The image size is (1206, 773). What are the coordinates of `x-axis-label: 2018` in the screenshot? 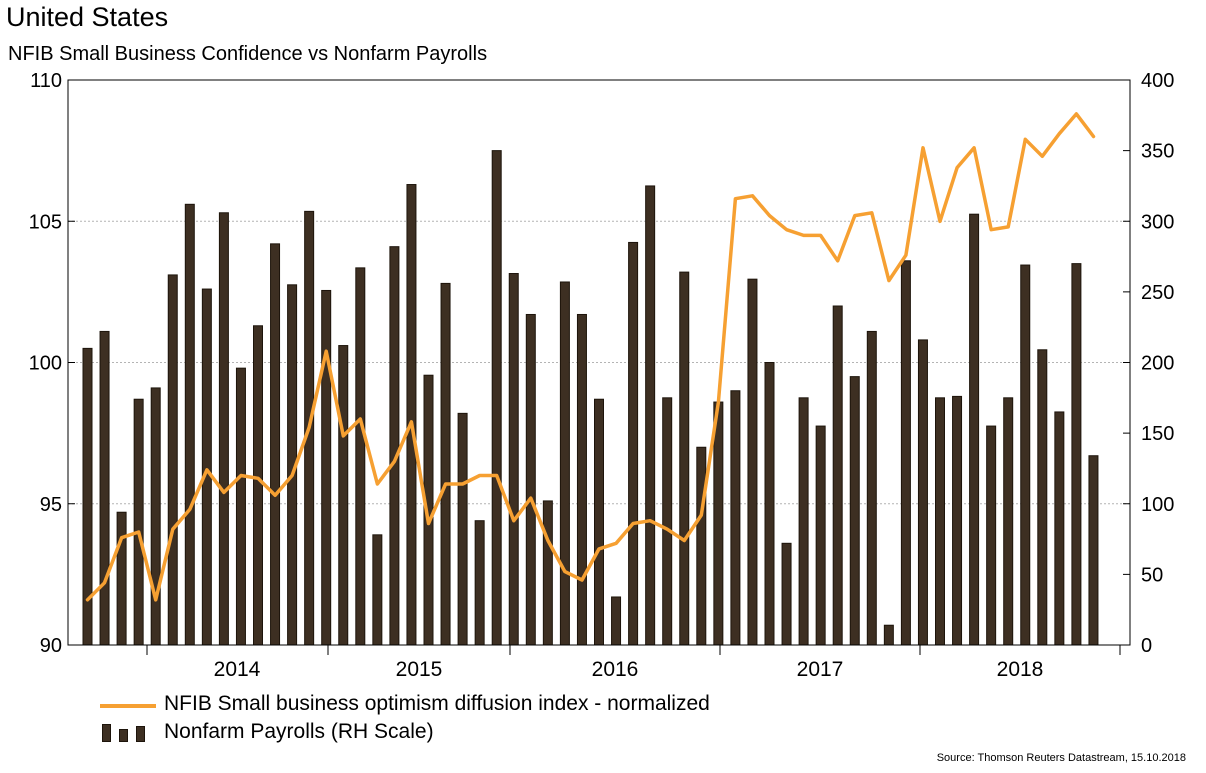 It's located at (1020, 669).